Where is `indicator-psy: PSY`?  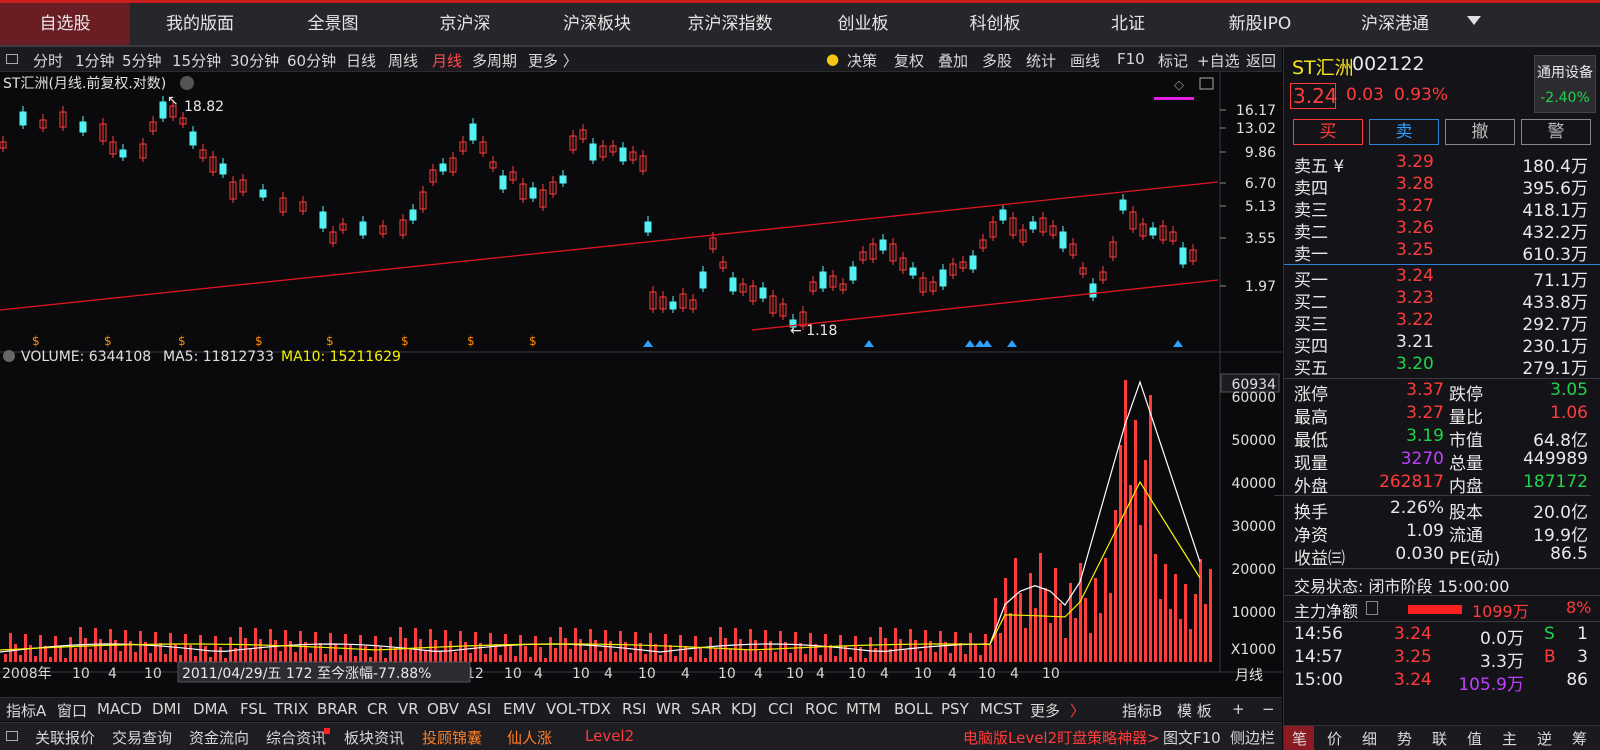 indicator-psy: PSY is located at coordinates (955, 709).